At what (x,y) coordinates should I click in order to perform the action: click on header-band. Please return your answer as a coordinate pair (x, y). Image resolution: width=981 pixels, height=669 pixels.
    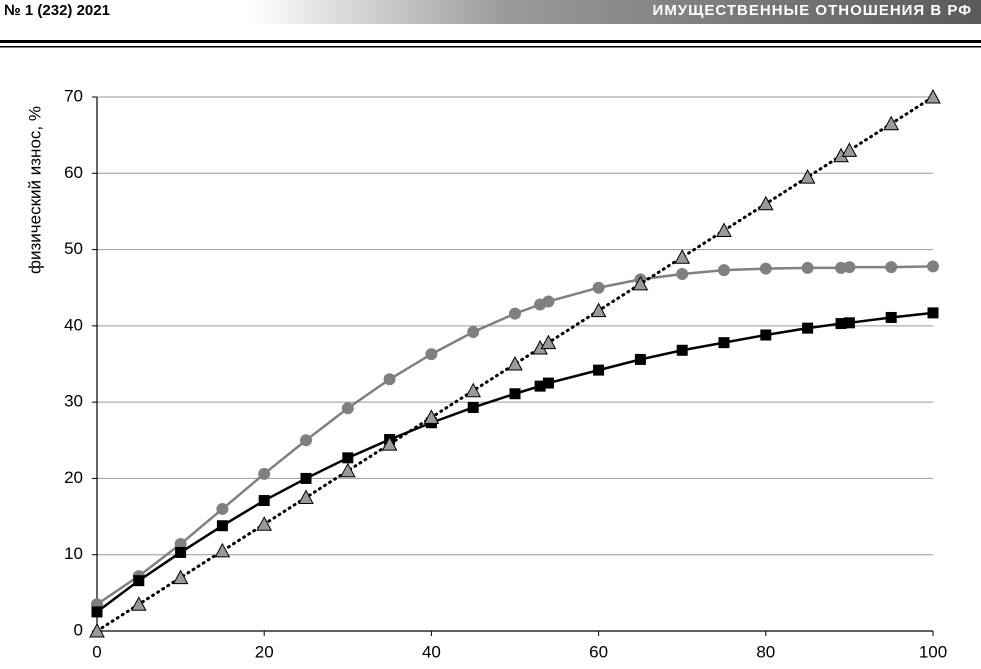
    Looking at the image, I should click on (615, 12).